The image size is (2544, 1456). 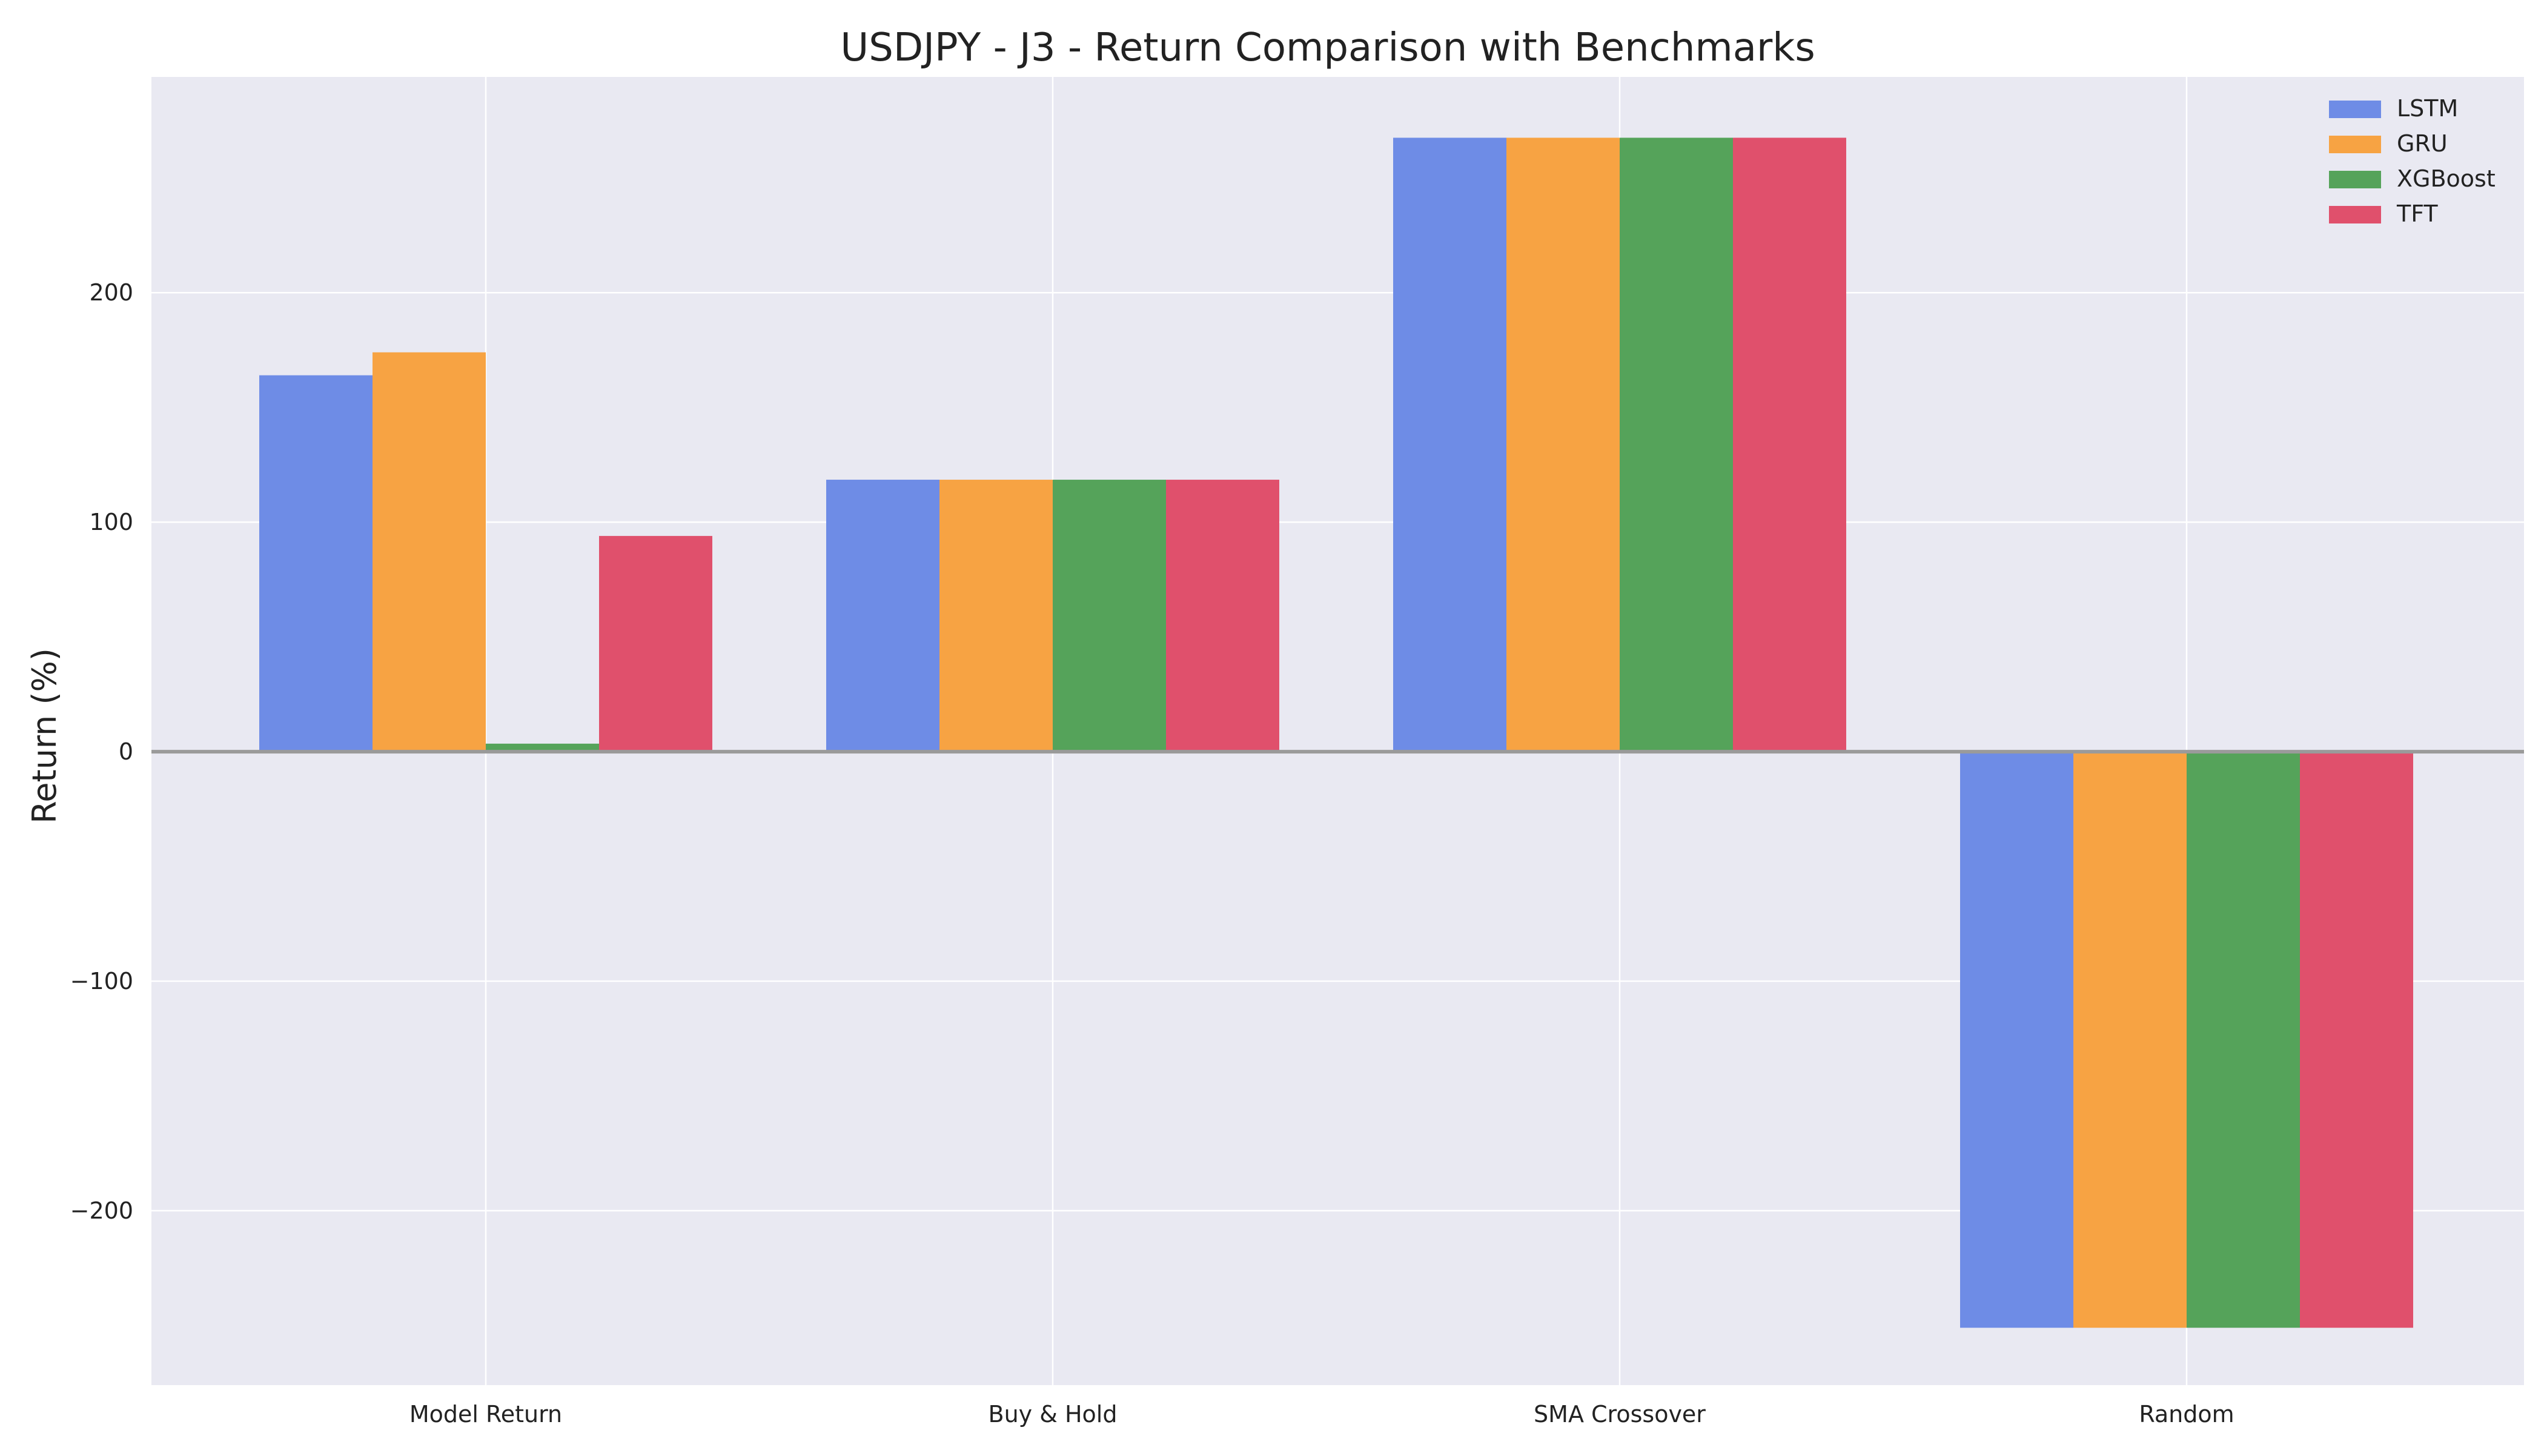 I want to click on legend-swatch-gru, so click(x=2355, y=144).